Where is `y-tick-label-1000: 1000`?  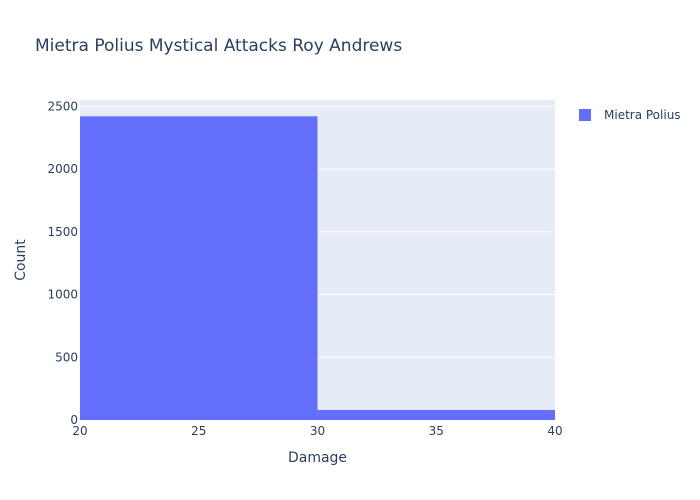
y-tick-label-1000: 1000 is located at coordinates (62, 295).